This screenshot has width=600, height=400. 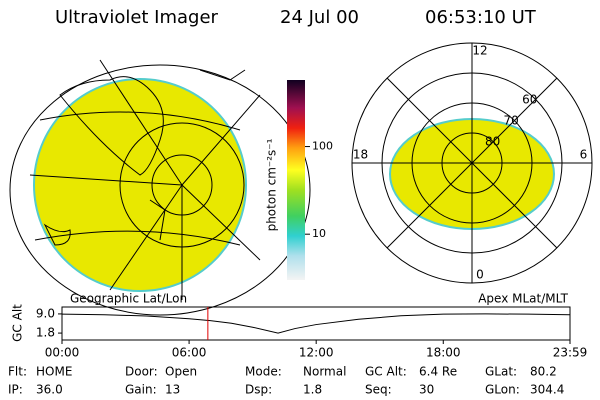 What do you see at coordinates (443, 353) in the screenshot?
I see `x-tick-label: 18:00` at bounding box center [443, 353].